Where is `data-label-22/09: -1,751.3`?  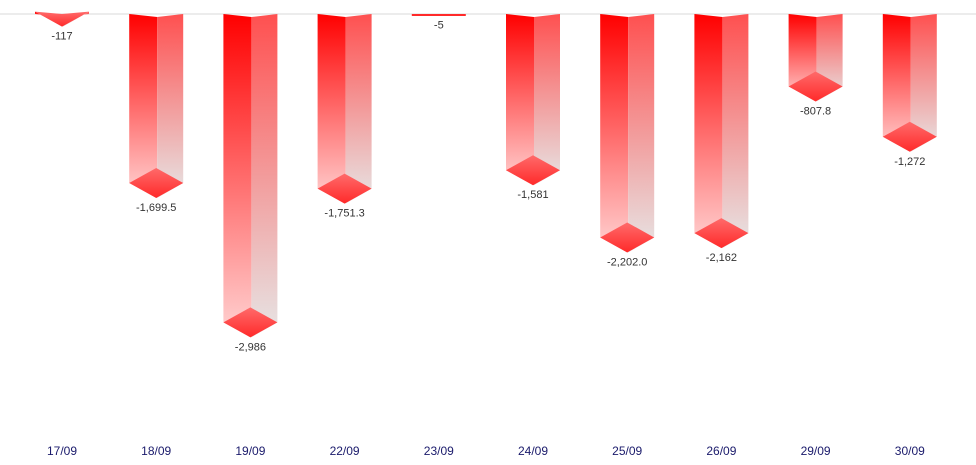 data-label-22/09: -1,751.3 is located at coordinates (344, 214).